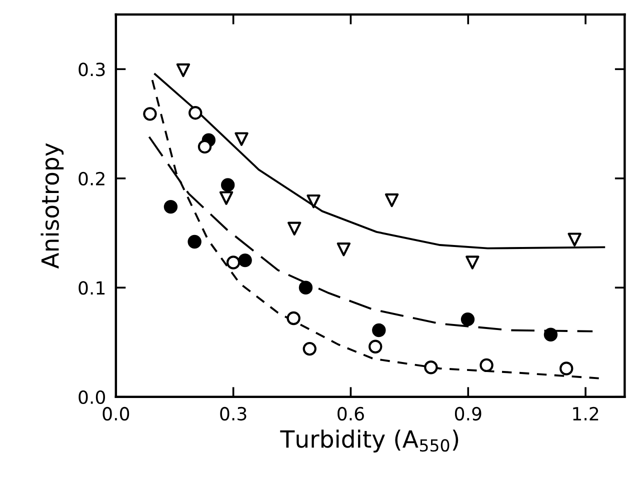 Image resolution: width=644 pixels, height=484 pixels. What do you see at coordinates (116, 413) in the screenshot?
I see `text: 0.0` at bounding box center [116, 413].